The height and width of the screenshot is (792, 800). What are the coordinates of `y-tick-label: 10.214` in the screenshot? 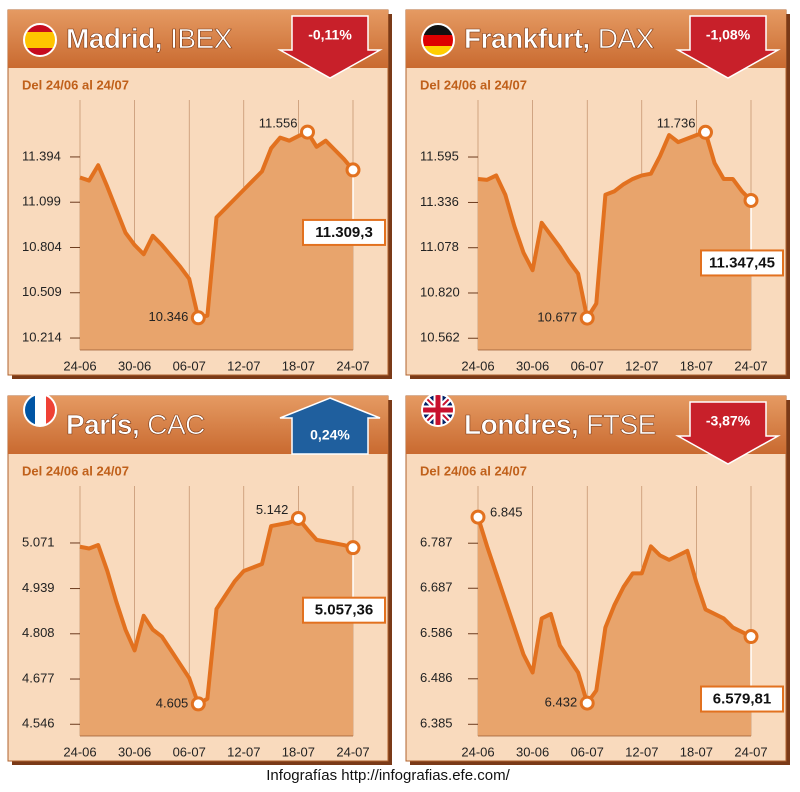 It's located at (42, 336).